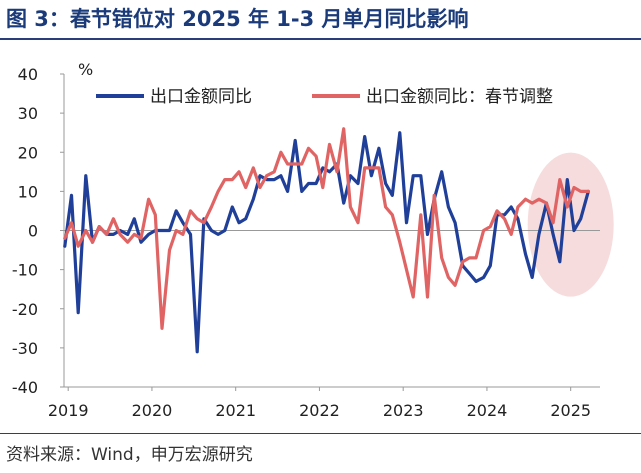 The width and height of the screenshot is (641, 473). I want to click on legend-label-2: 出口金额同比：春节调整, so click(459, 97).